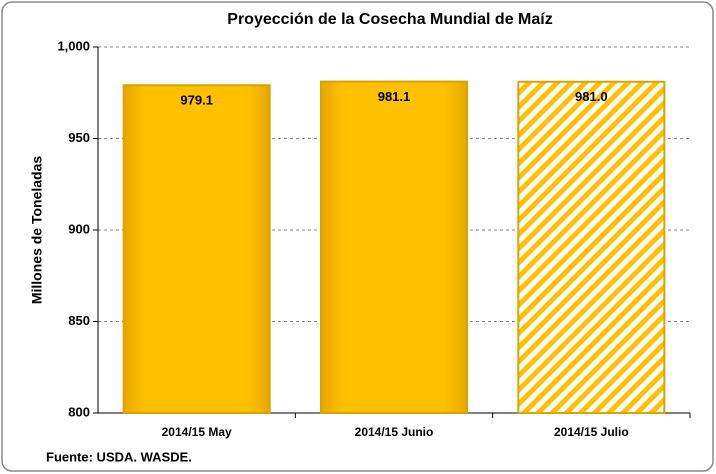  Describe the element at coordinates (196, 100) in the screenshot. I see `data-label: 979.1` at that location.